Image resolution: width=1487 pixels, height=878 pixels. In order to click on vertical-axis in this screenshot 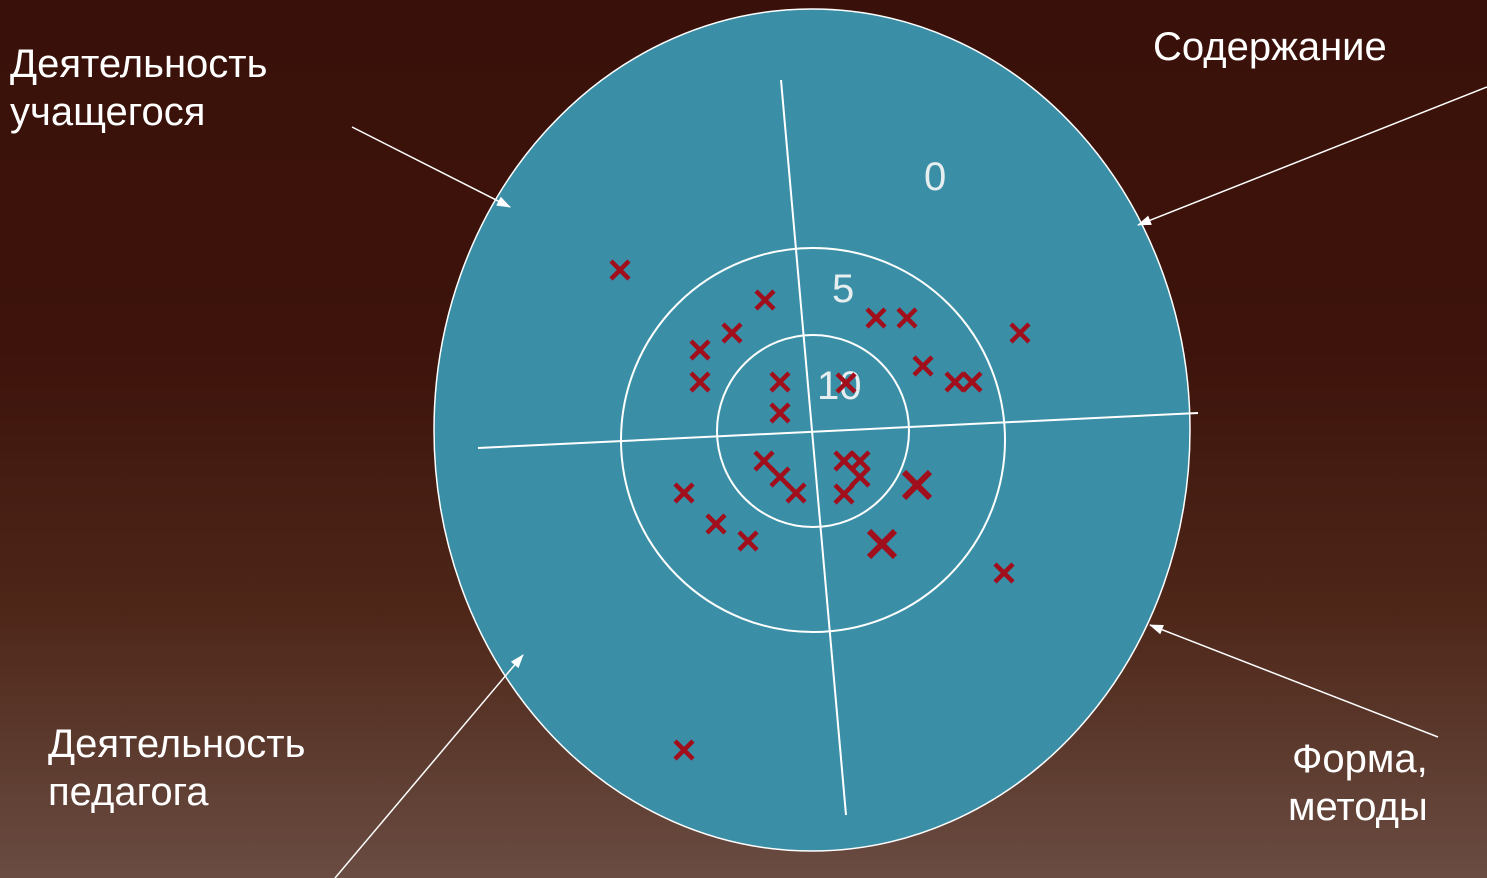, I will do `click(813, 447)`.